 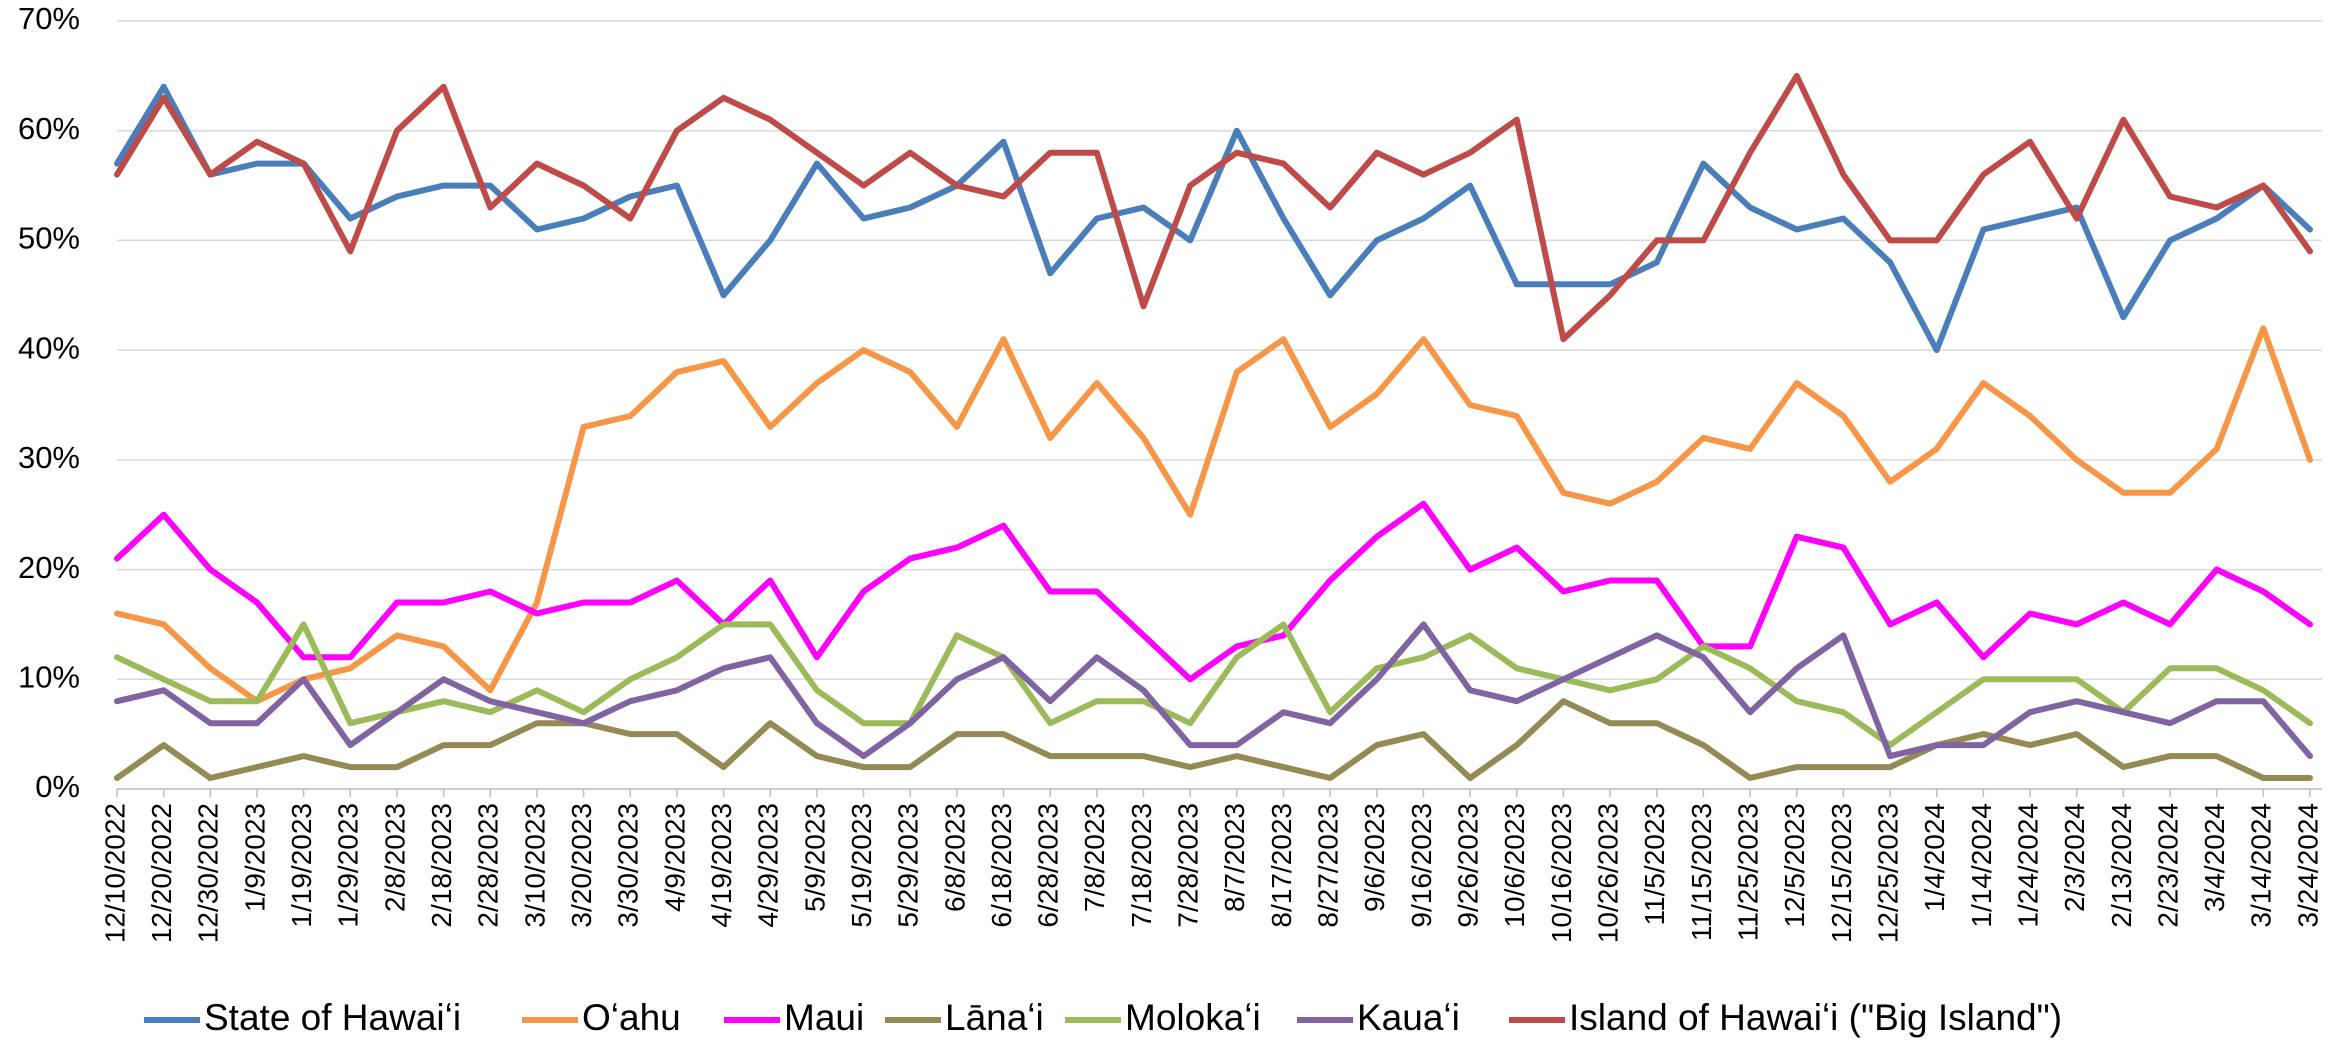 I want to click on y-tick-label: 50%, so click(x=49, y=238).